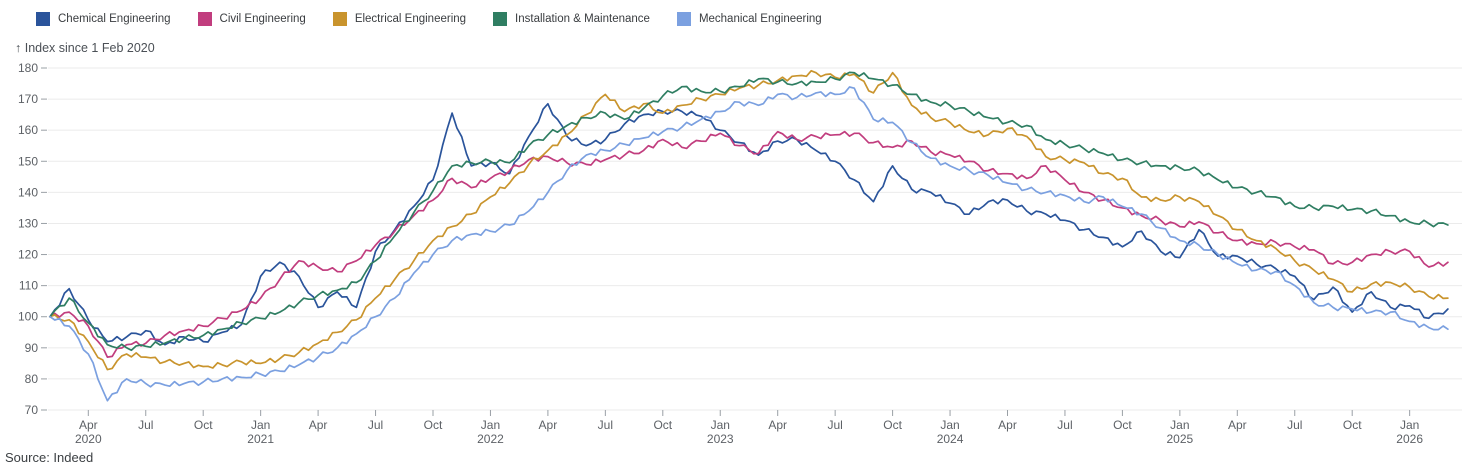 The image size is (1471, 472). What do you see at coordinates (410, 19) in the screenshot?
I see `legend-label-electrical: Electrical Engineering` at bounding box center [410, 19].